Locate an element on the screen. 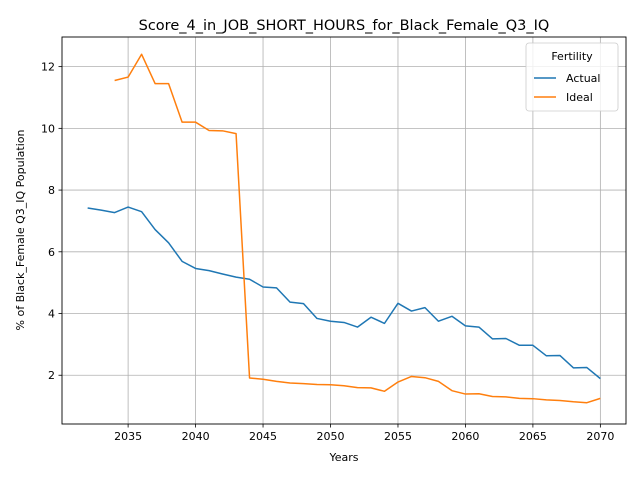  y-tick-label: 10 is located at coordinates (48, 128).